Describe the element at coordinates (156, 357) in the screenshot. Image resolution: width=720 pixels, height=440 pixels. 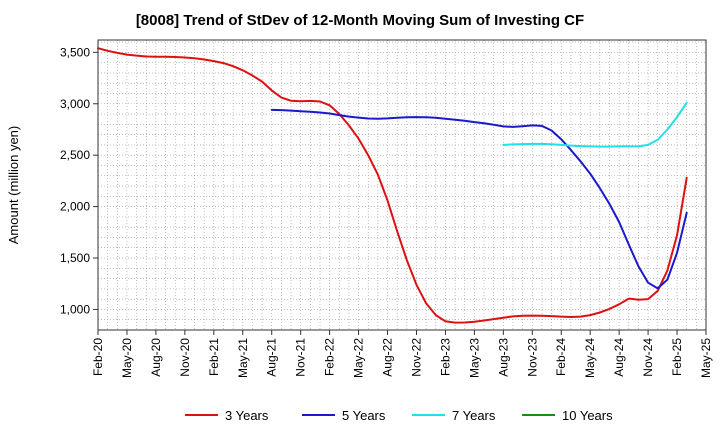
I see `x-tick-label: Aug-20` at that location.